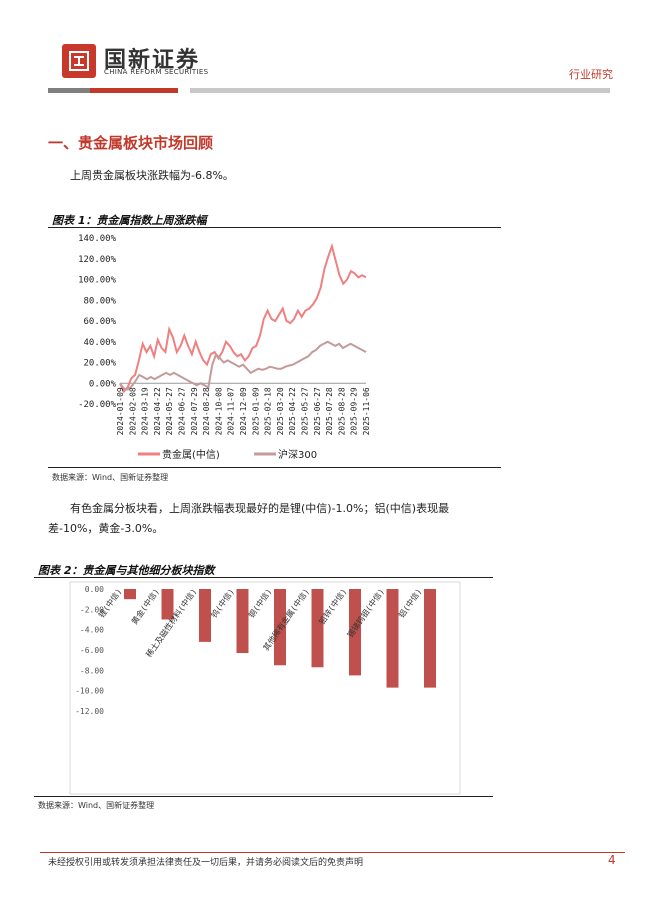 The height and width of the screenshot is (914, 662). Describe the element at coordinates (97, 239) in the screenshot. I see `y-tick-label: 140.00%` at that location.